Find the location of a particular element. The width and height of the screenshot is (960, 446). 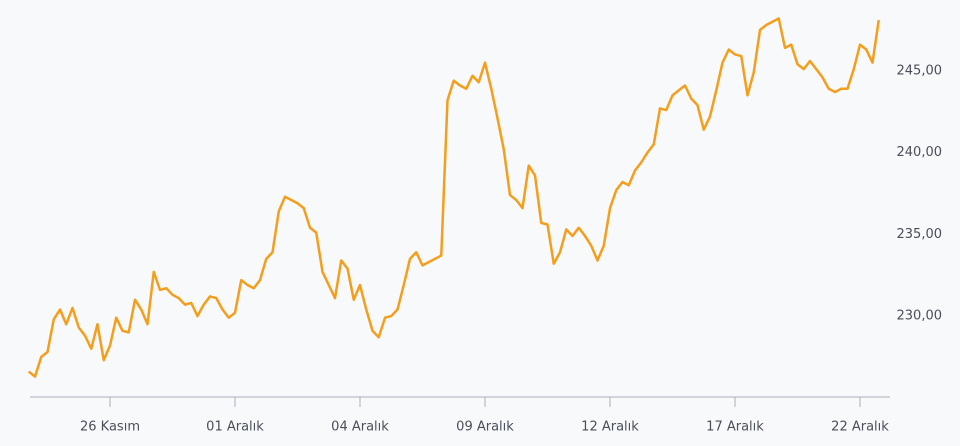

x-tick-label: 26 Kasım is located at coordinates (110, 427).